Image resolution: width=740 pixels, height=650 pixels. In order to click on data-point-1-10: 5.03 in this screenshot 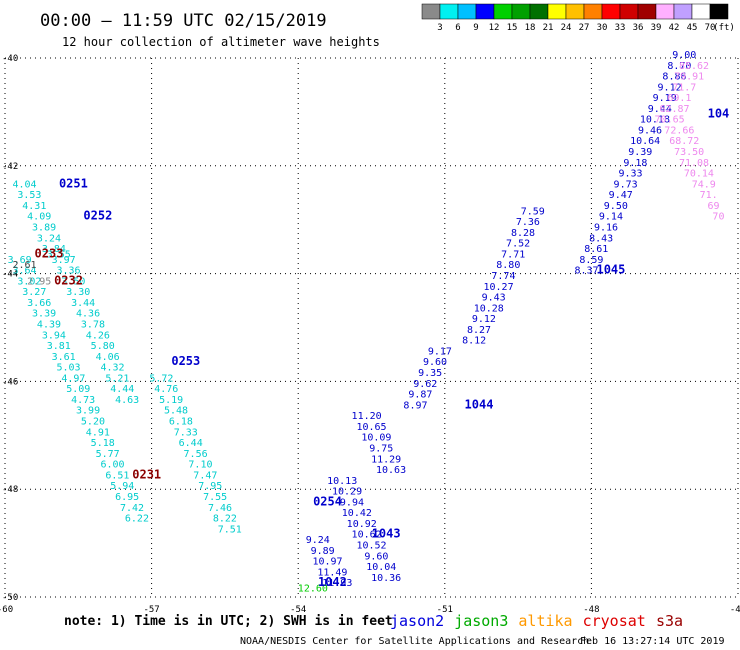, I will do `click(68, 368)`.